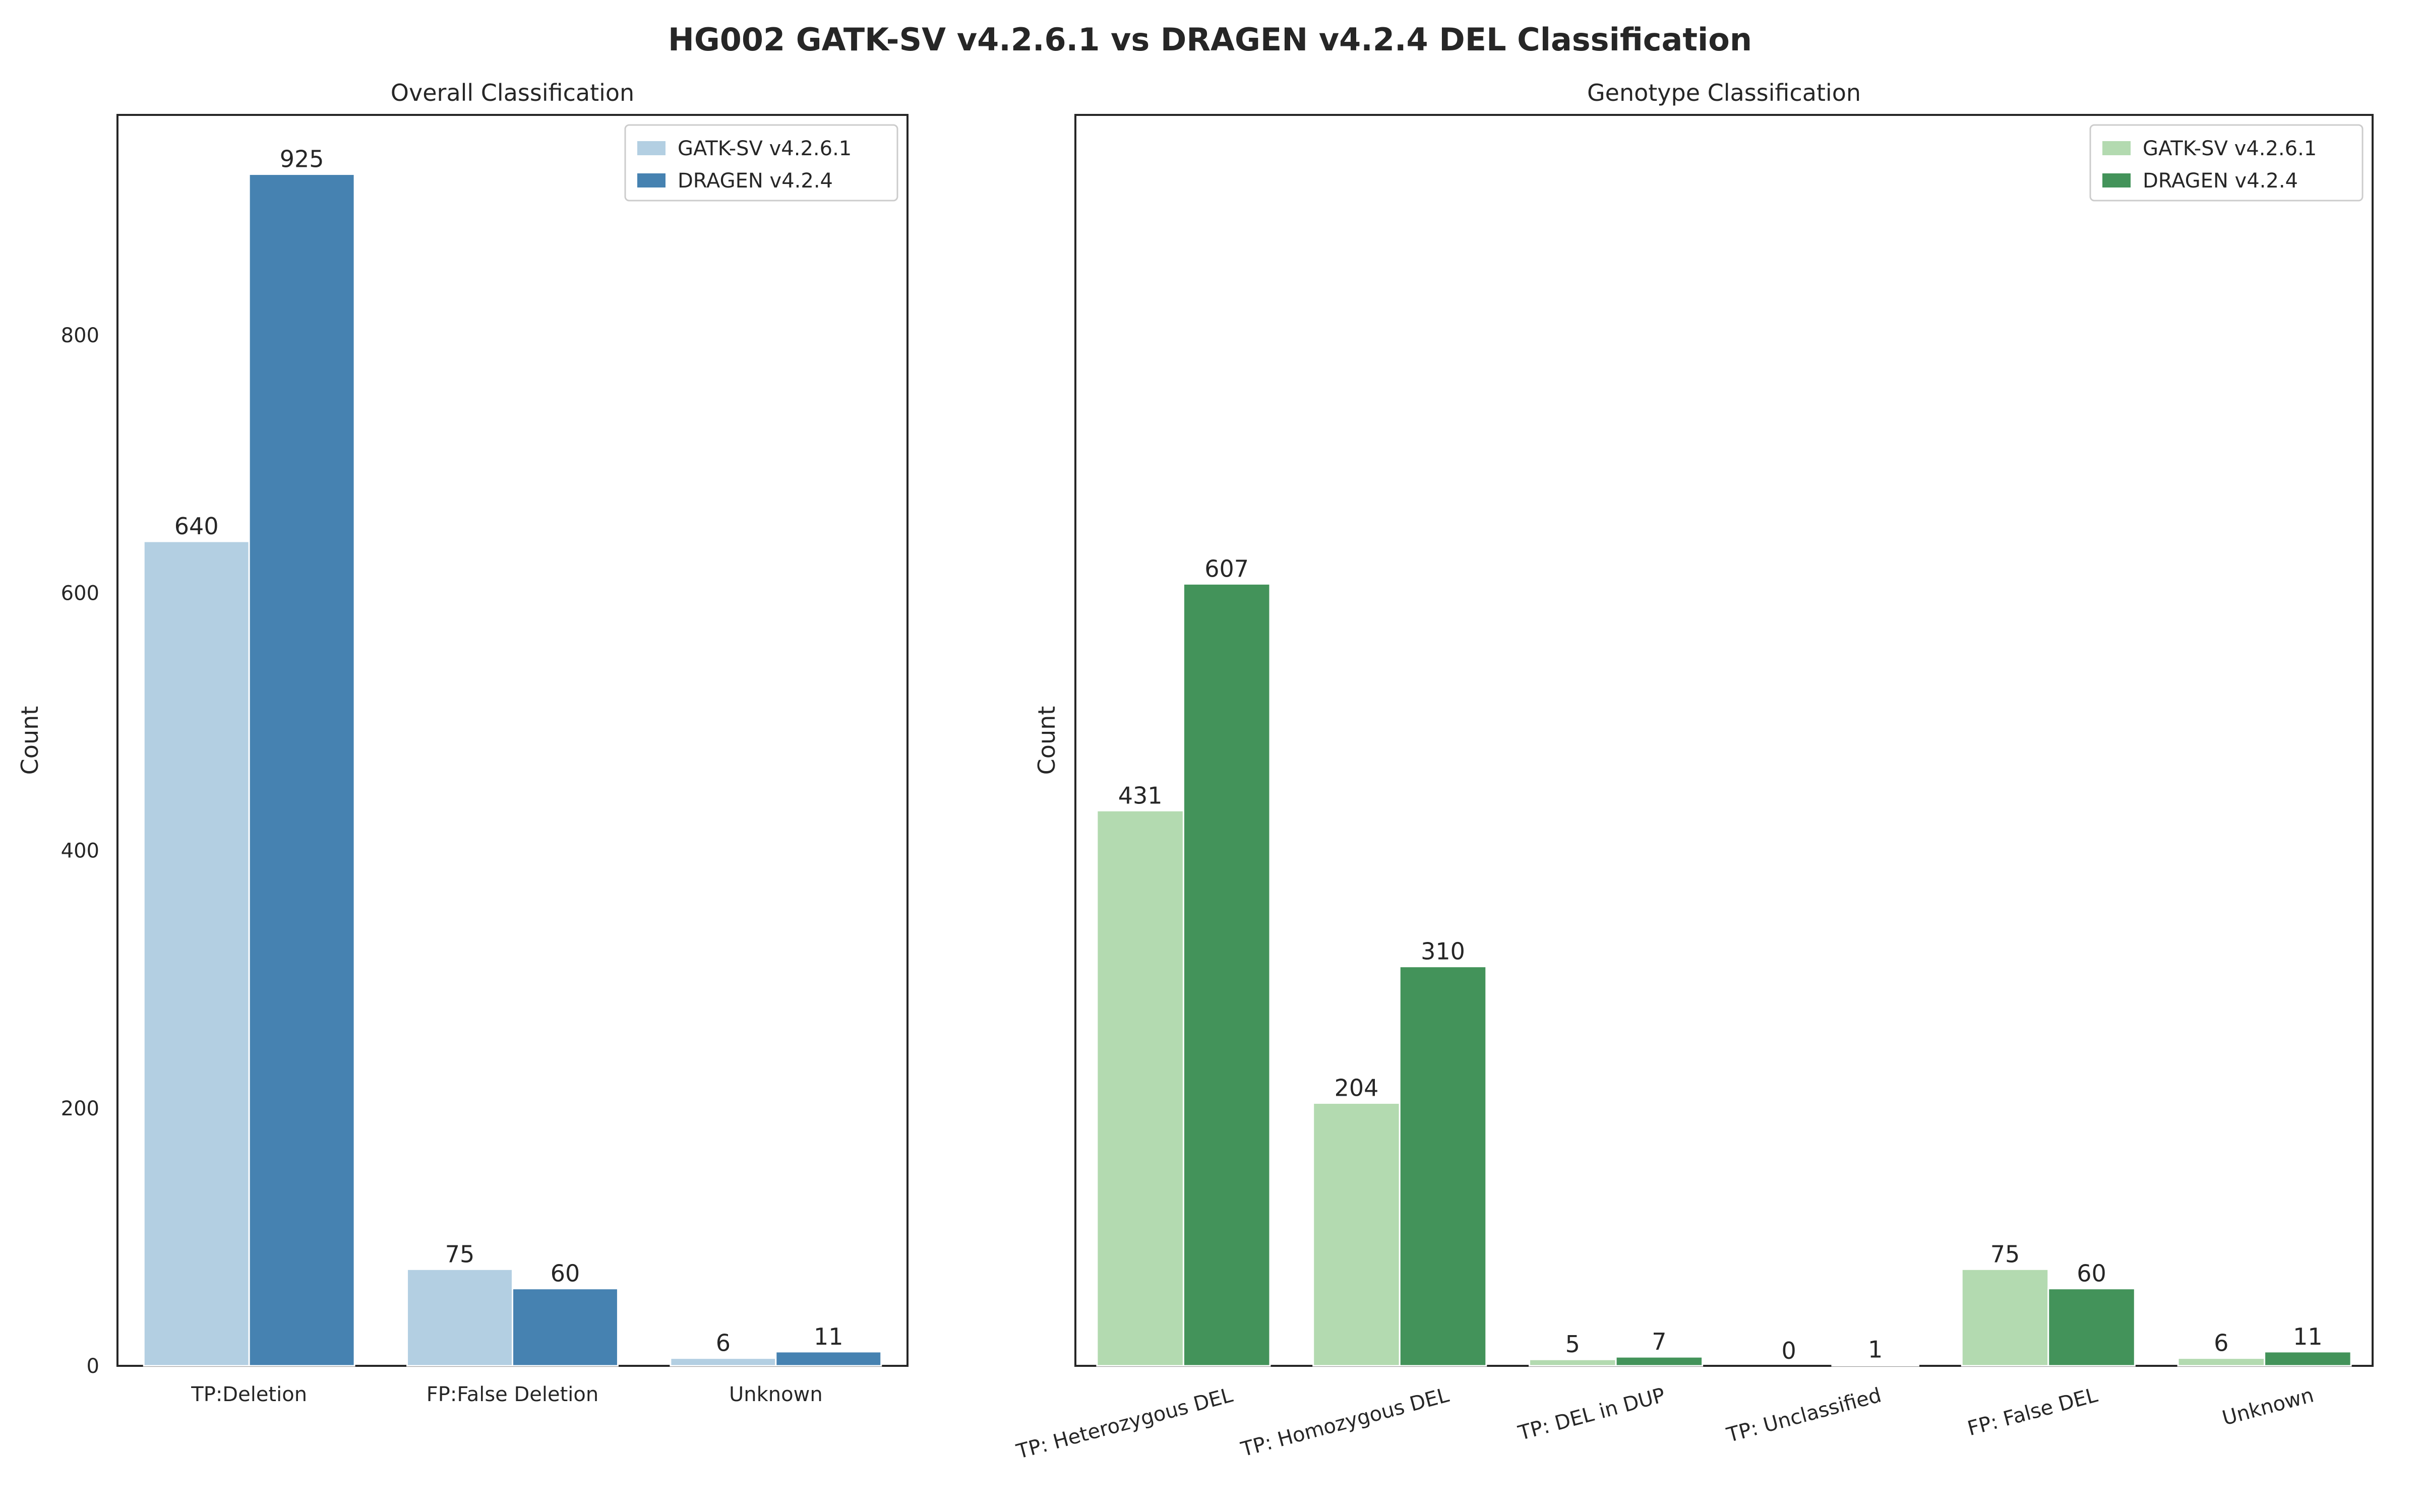 The height and width of the screenshot is (1512, 2420). Describe the element at coordinates (565, 1327) in the screenshot. I see `bar-dragen-v4-2-4-fp-false-deletion` at that location.